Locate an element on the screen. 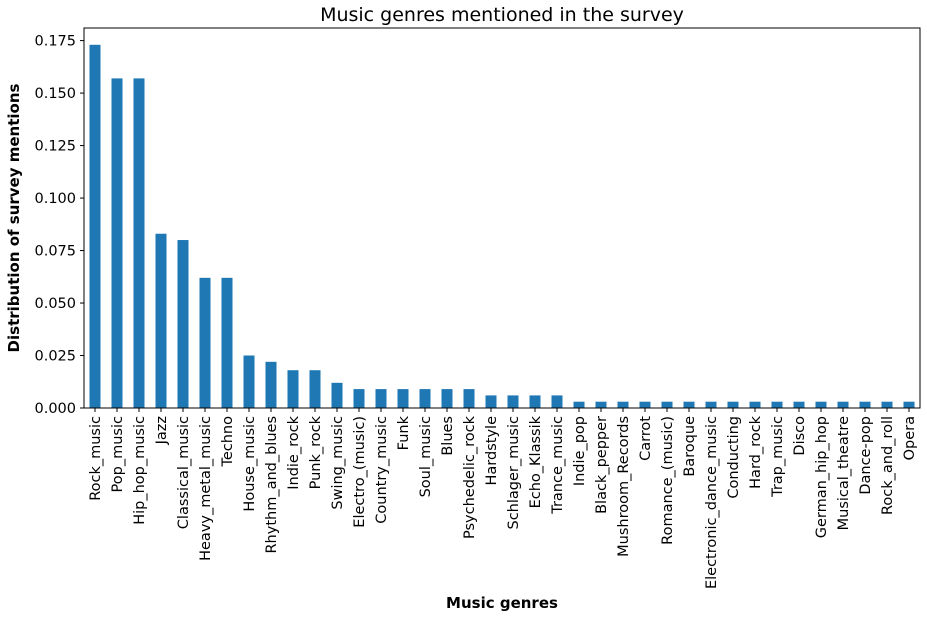  x-tick-label: Black_pepper is located at coordinates (602, 465).